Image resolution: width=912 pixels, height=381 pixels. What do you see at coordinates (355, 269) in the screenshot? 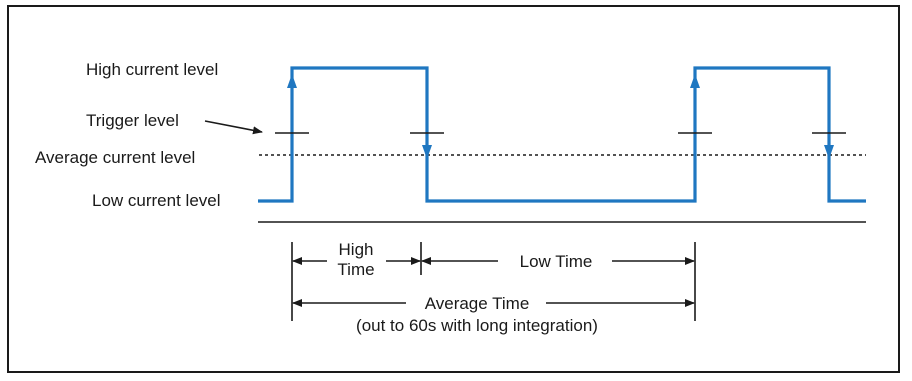
I see `high-time-label-line2: Time` at bounding box center [355, 269].